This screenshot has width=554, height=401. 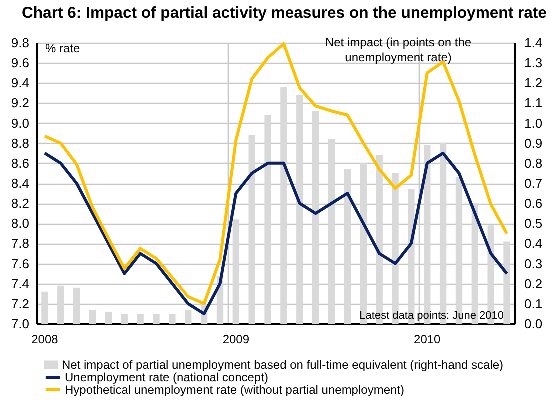 I want to click on y2-tick-label: 0.8, so click(x=533, y=163).